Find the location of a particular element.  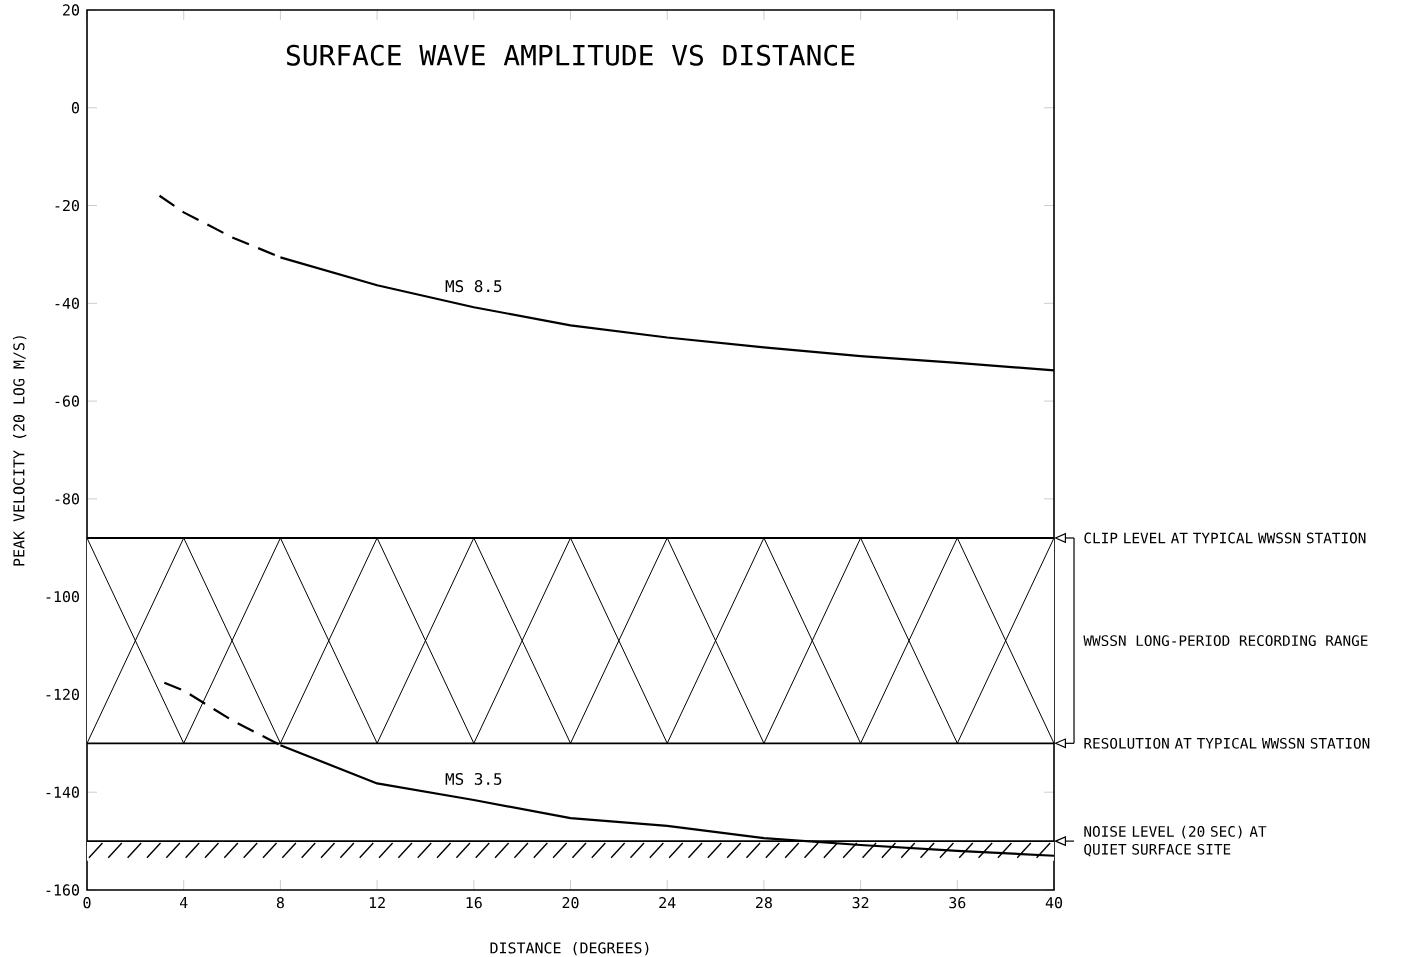

series-label: MS 3.5 is located at coordinates (473, 778).